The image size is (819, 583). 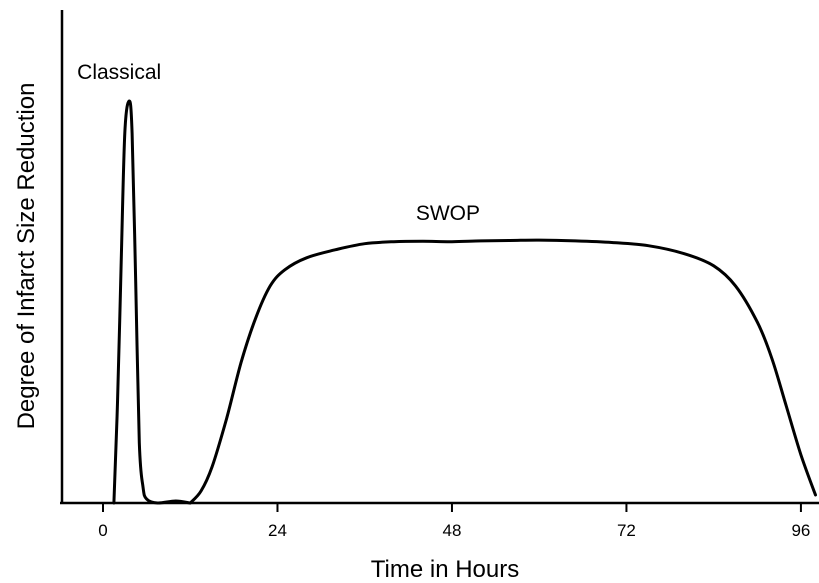 What do you see at coordinates (26, 256) in the screenshot?
I see `y-axis-title: Degree of Infarct Size Reduction` at bounding box center [26, 256].